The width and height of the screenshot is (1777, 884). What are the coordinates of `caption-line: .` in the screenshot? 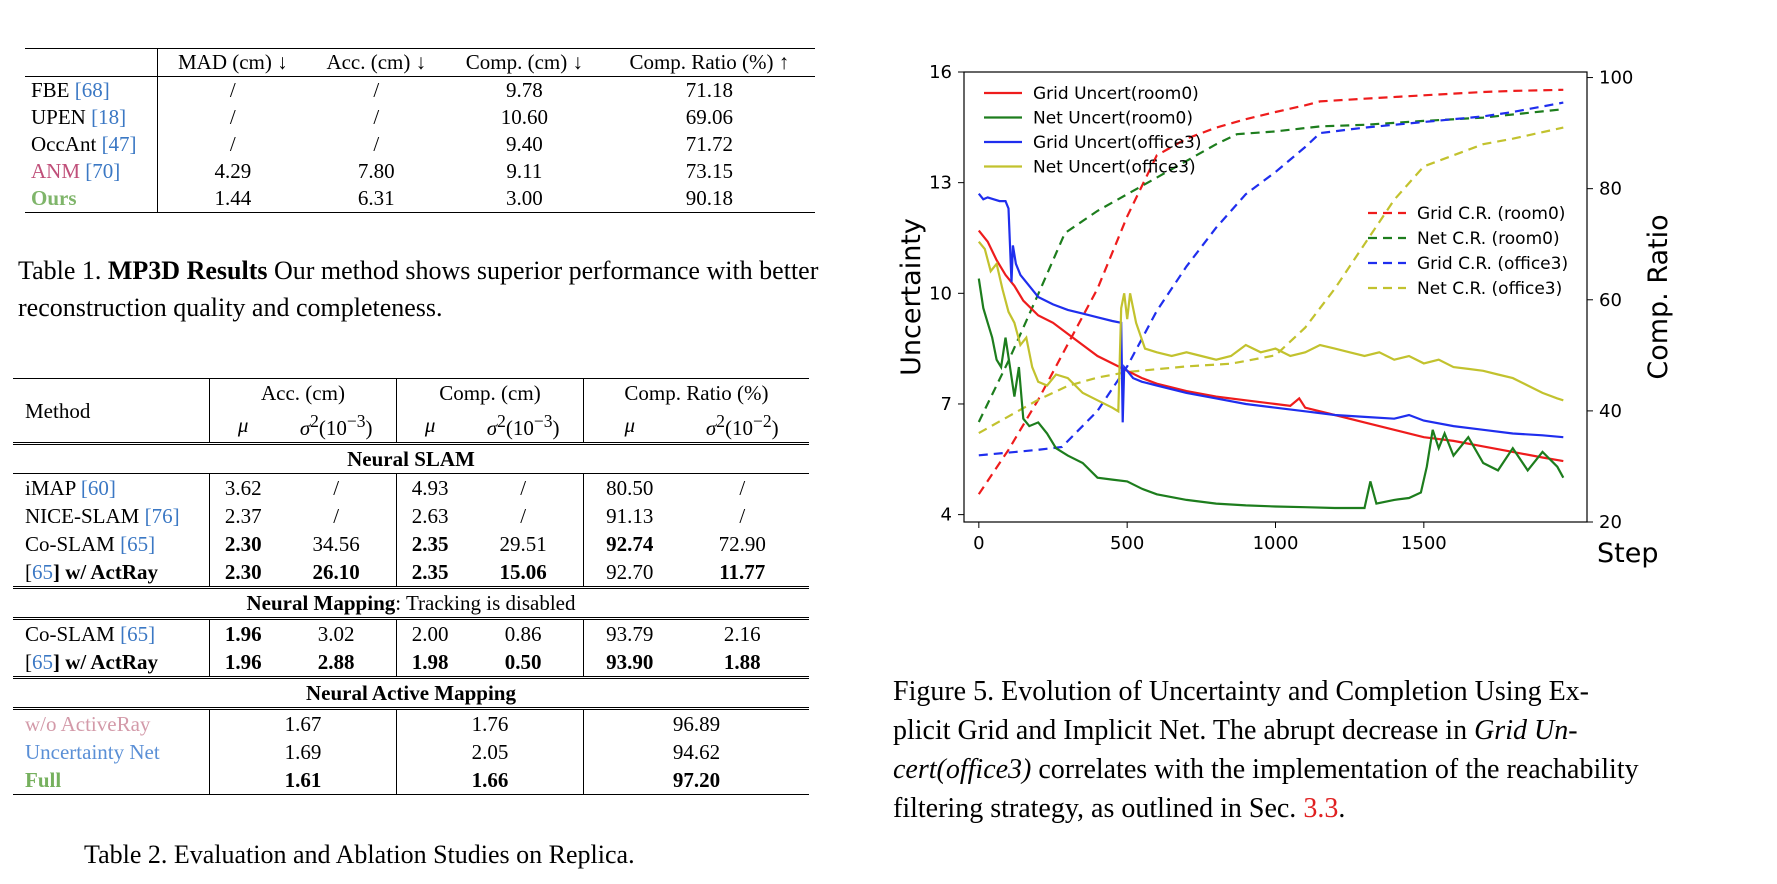 It's located at (1342, 808).